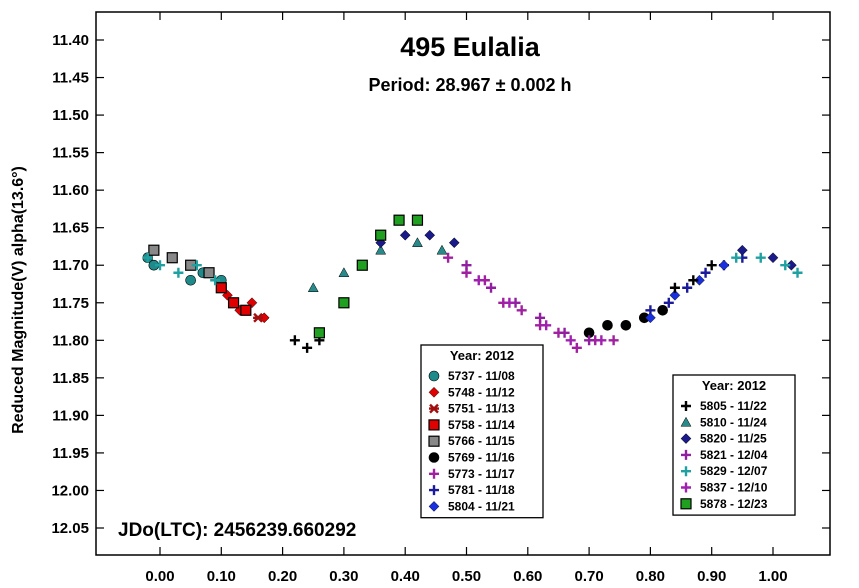 This screenshot has width=859, height=588. What do you see at coordinates (70, 453) in the screenshot?
I see `y-tick-label: 11.95` at bounding box center [70, 453].